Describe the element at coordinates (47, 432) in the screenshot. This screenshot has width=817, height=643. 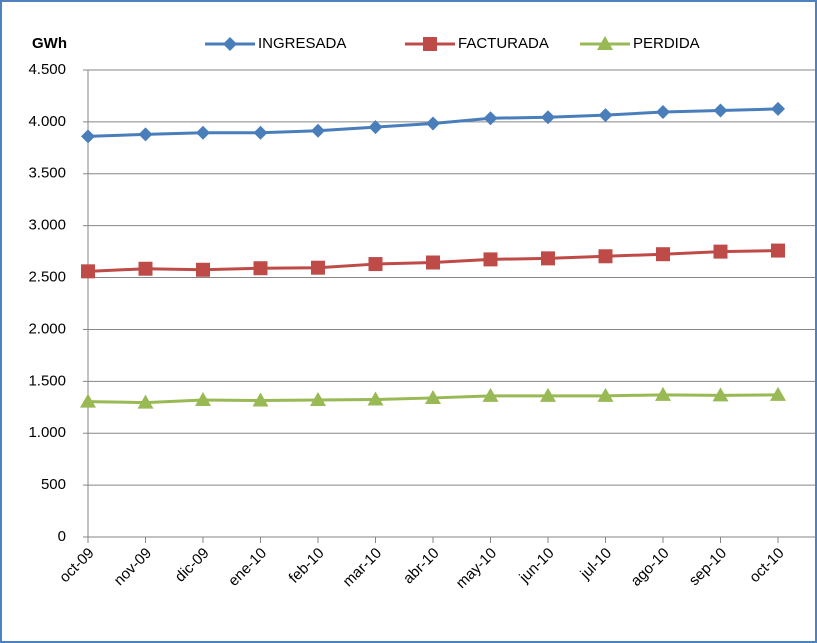
I see `y-tick-label: 1.000` at that location.